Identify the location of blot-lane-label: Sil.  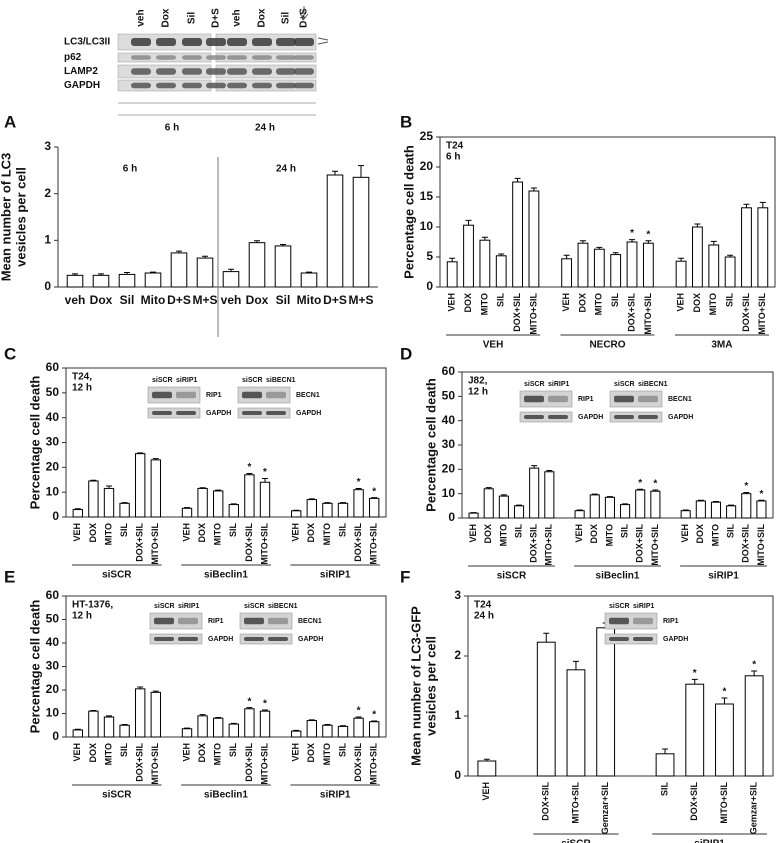
(286, 18).